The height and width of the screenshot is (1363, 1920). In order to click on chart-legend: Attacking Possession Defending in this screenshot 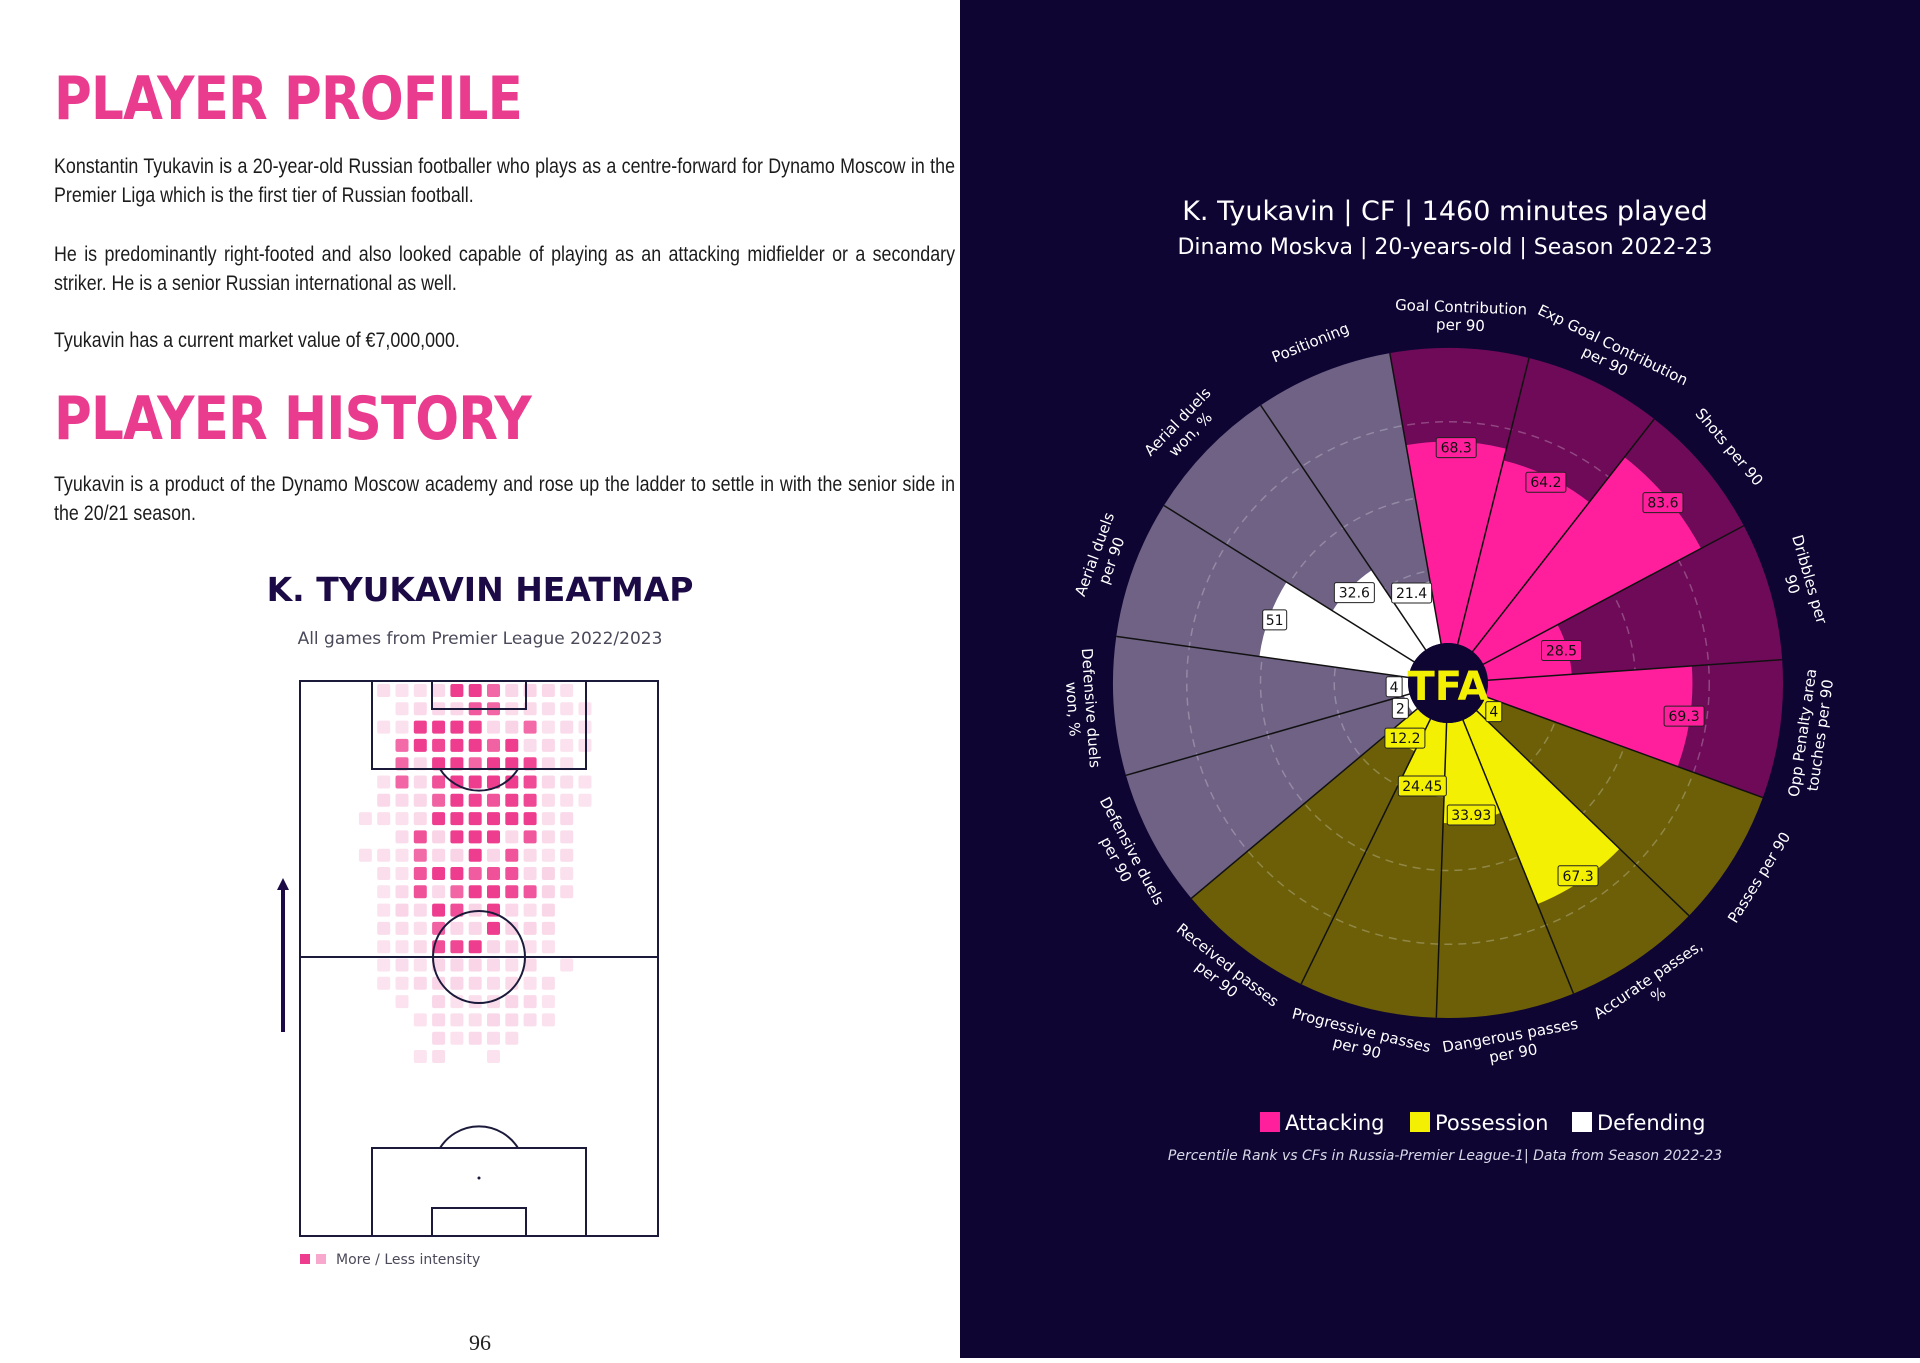, I will do `click(1483, 1123)`.